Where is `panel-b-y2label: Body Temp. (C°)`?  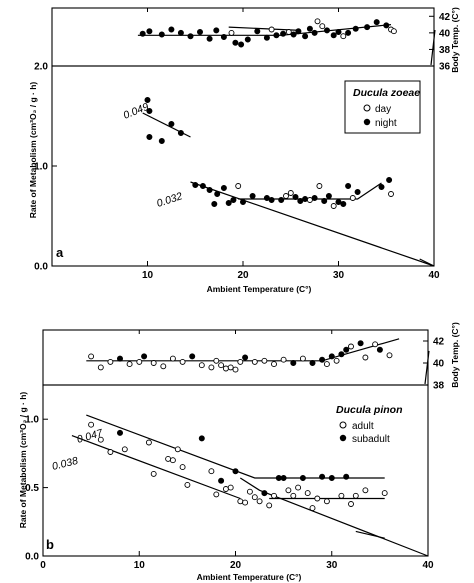 panel-b-y2label: Body Temp. (C°) is located at coordinates (455, 355).